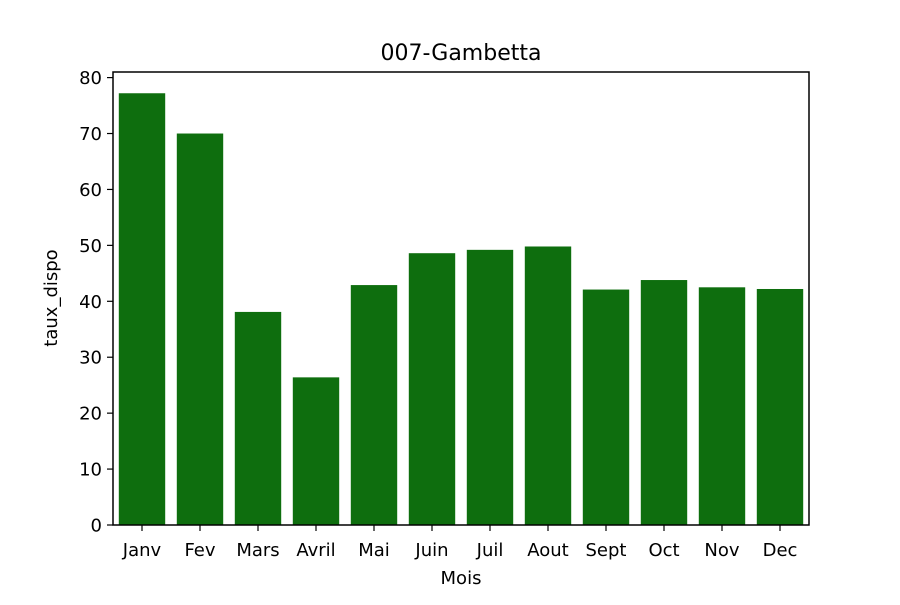  Describe the element at coordinates (51, 297) in the screenshot. I see `y-axis-label: taux_dispo` at that location.